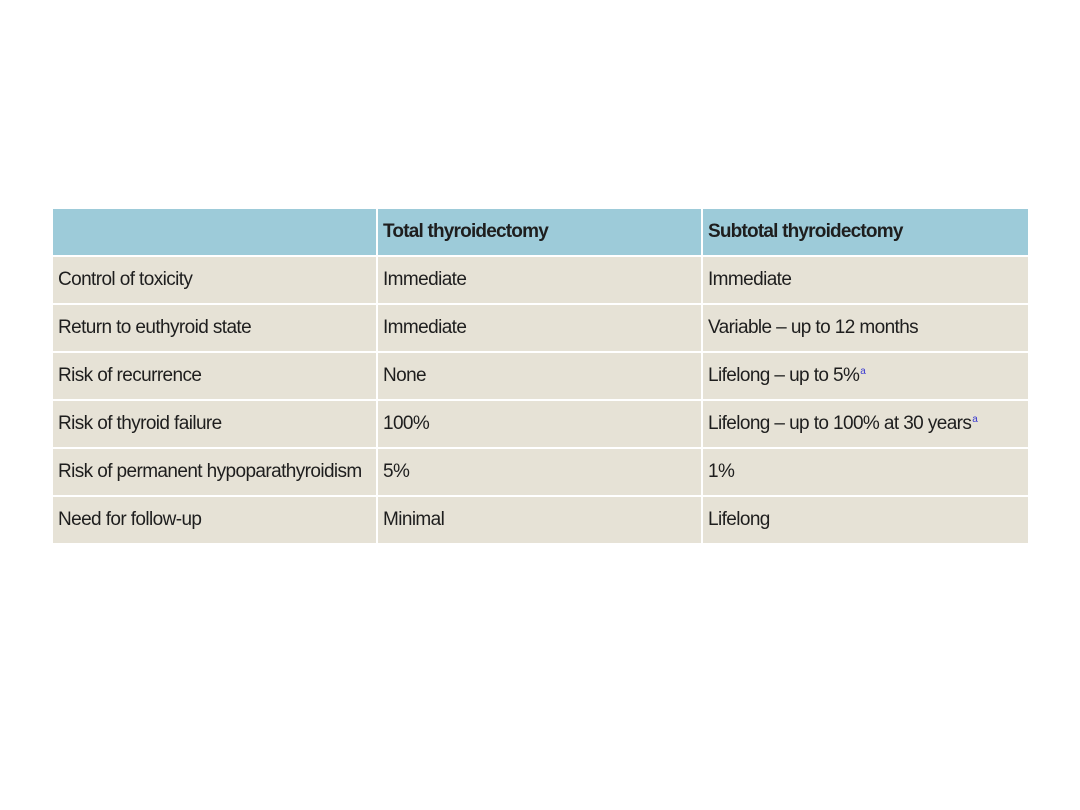 The width and height of the screenshot is (1080, 810). Describe the element at coordinates (215, 328) in the screenshot. I see `row-label: Return to euthyroid state` at that location.